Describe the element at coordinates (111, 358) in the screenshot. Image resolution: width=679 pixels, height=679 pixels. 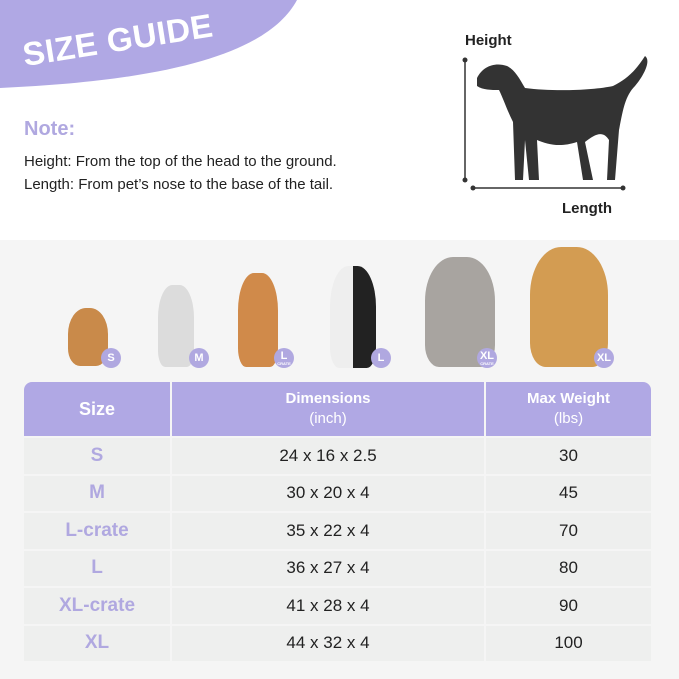
I see `size-badge-s: S` at that location.